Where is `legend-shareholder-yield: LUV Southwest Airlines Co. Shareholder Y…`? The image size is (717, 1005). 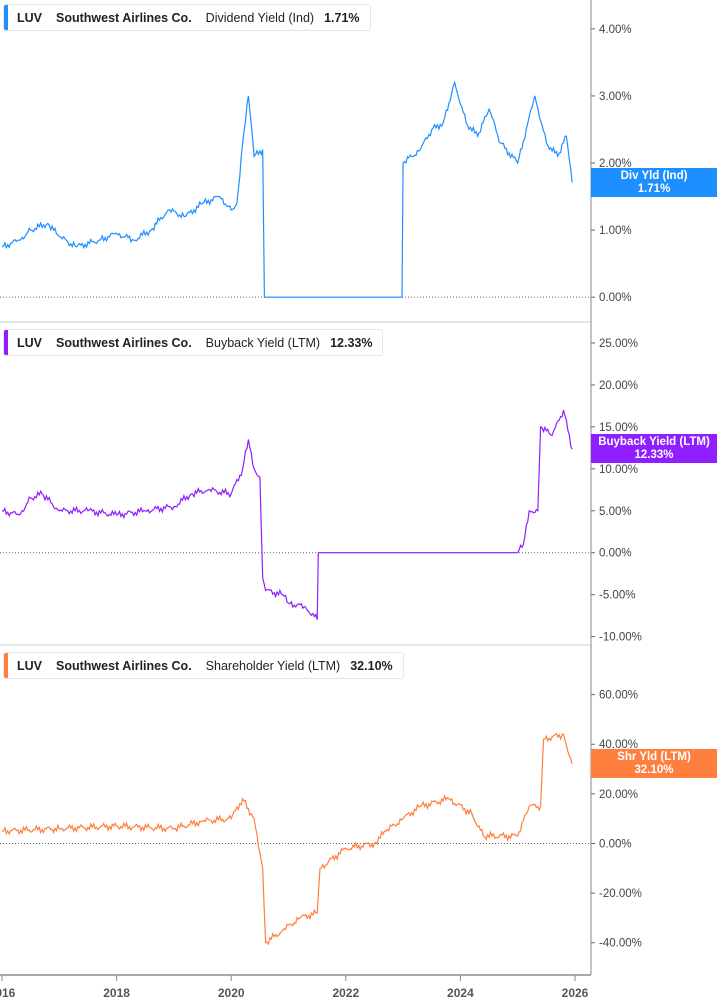 legend-shareholder-yield: LUV Southwest Airlines Co. Shareholder Y… is located at coordinates (203, 665).